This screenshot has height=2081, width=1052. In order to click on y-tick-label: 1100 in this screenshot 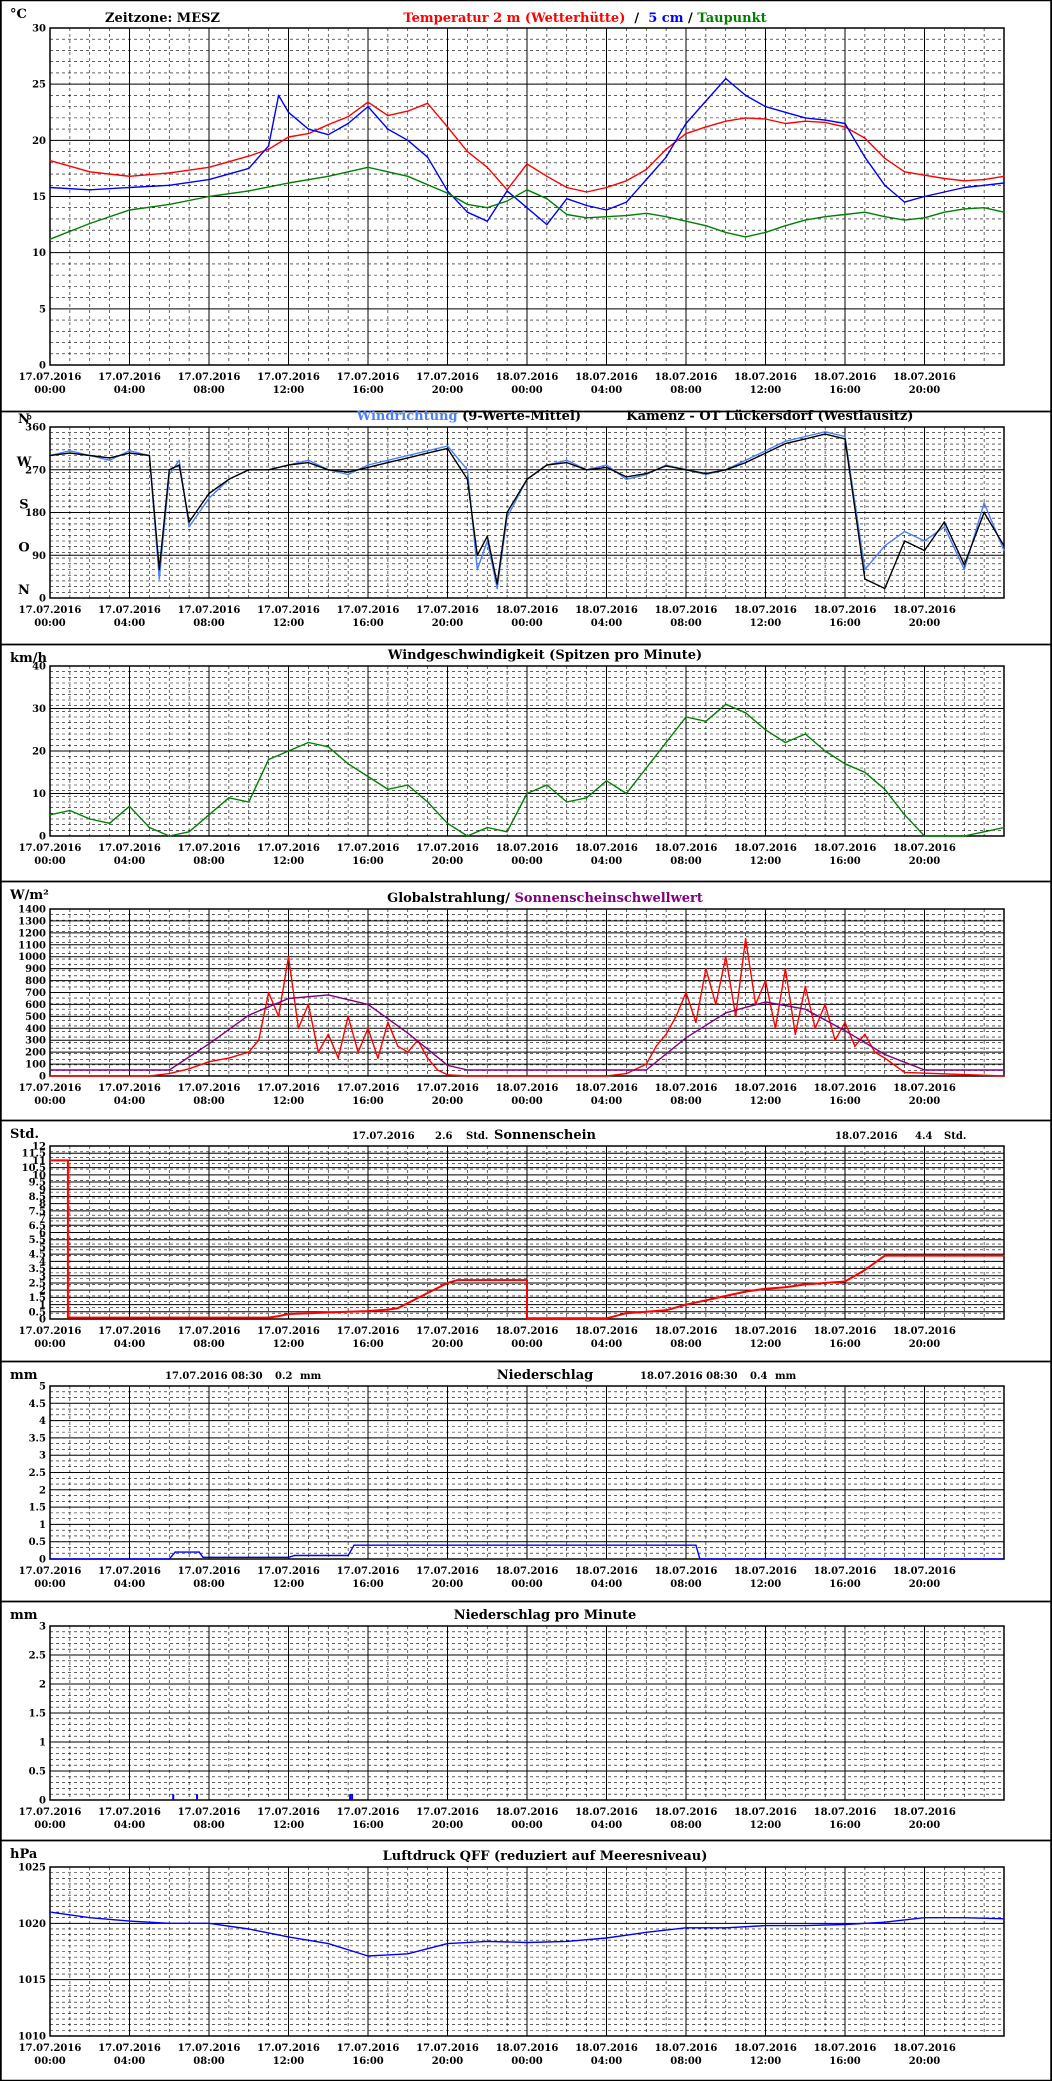, I will do `click(32, 945)`.